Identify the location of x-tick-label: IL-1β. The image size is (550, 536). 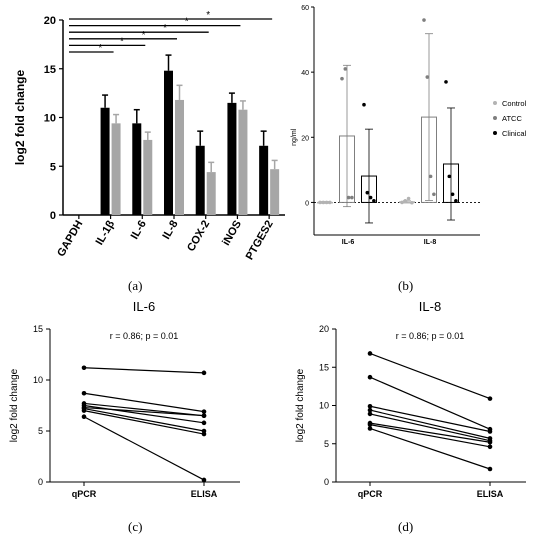
(106, 232).